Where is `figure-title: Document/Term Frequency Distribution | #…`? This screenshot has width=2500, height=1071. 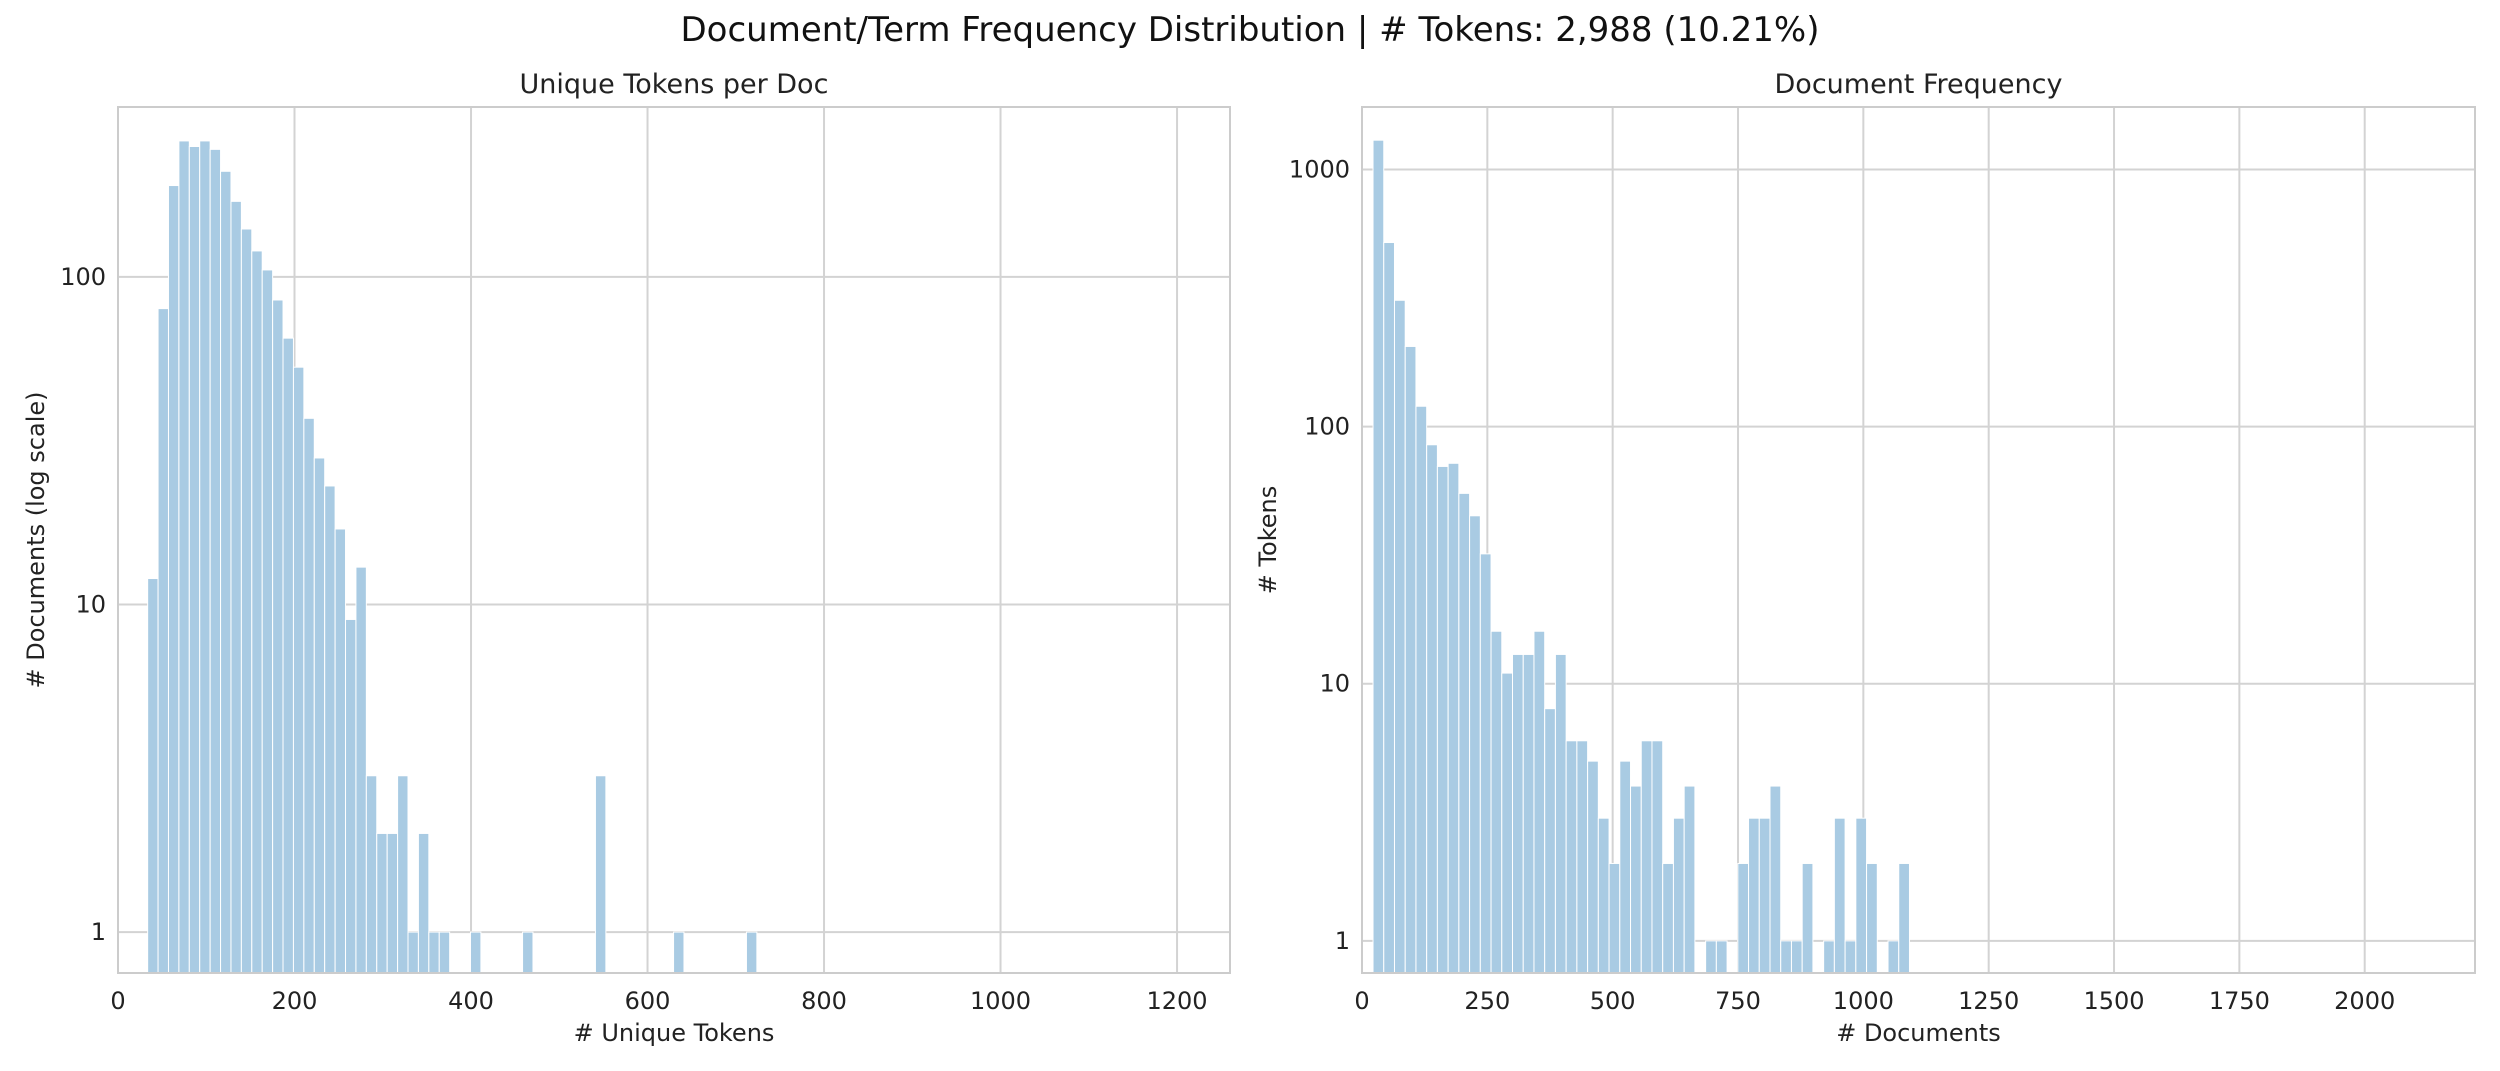 figure-title: Document/Term Frequency Distribution | #… is located at coordinates (1250, 30).